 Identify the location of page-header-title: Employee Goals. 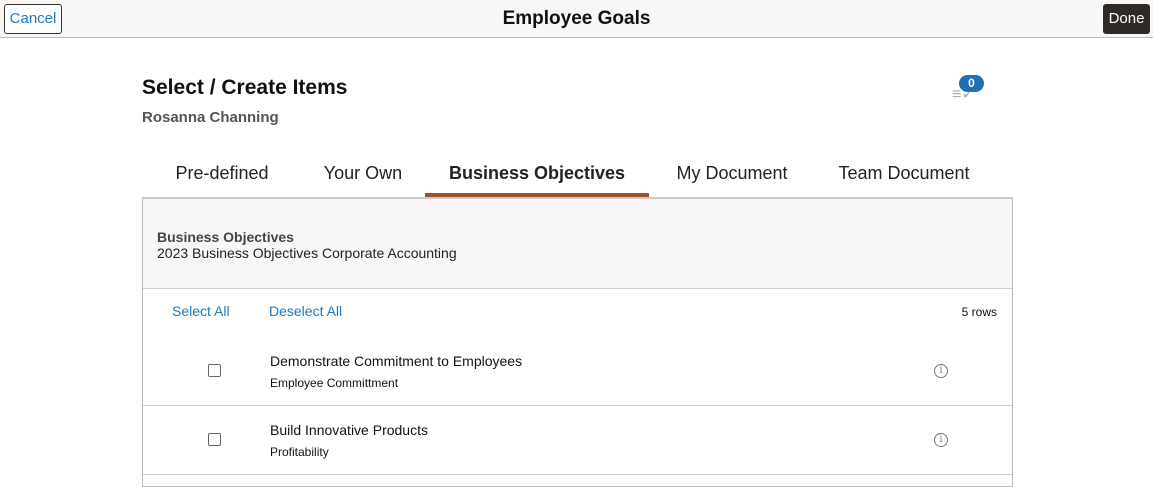
(576, 18).